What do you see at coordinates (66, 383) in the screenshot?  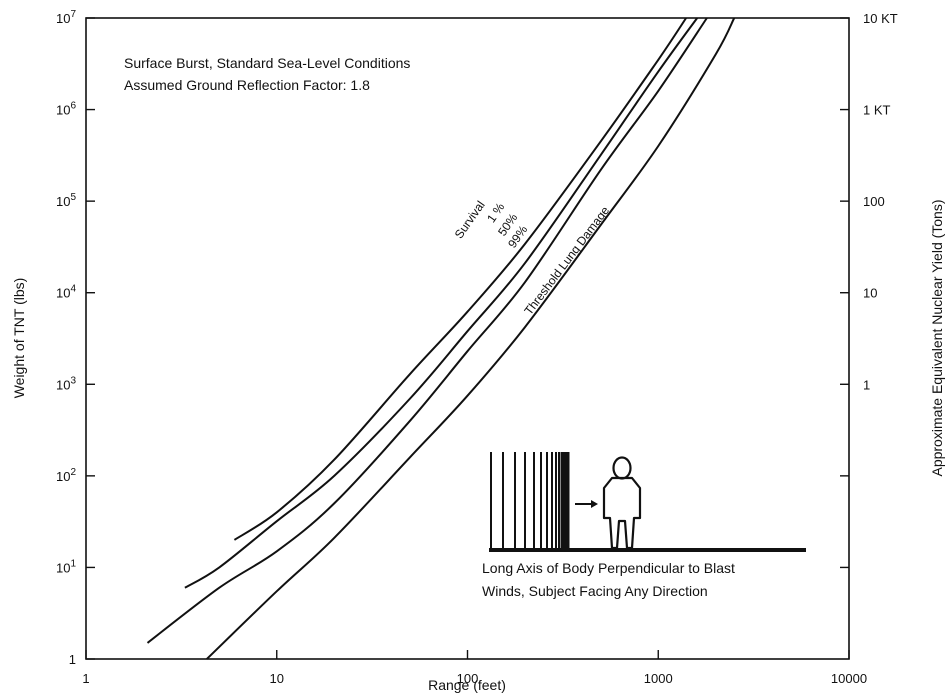 I see `y-tick-label-3: 10³` at bounding box center [66, 383].